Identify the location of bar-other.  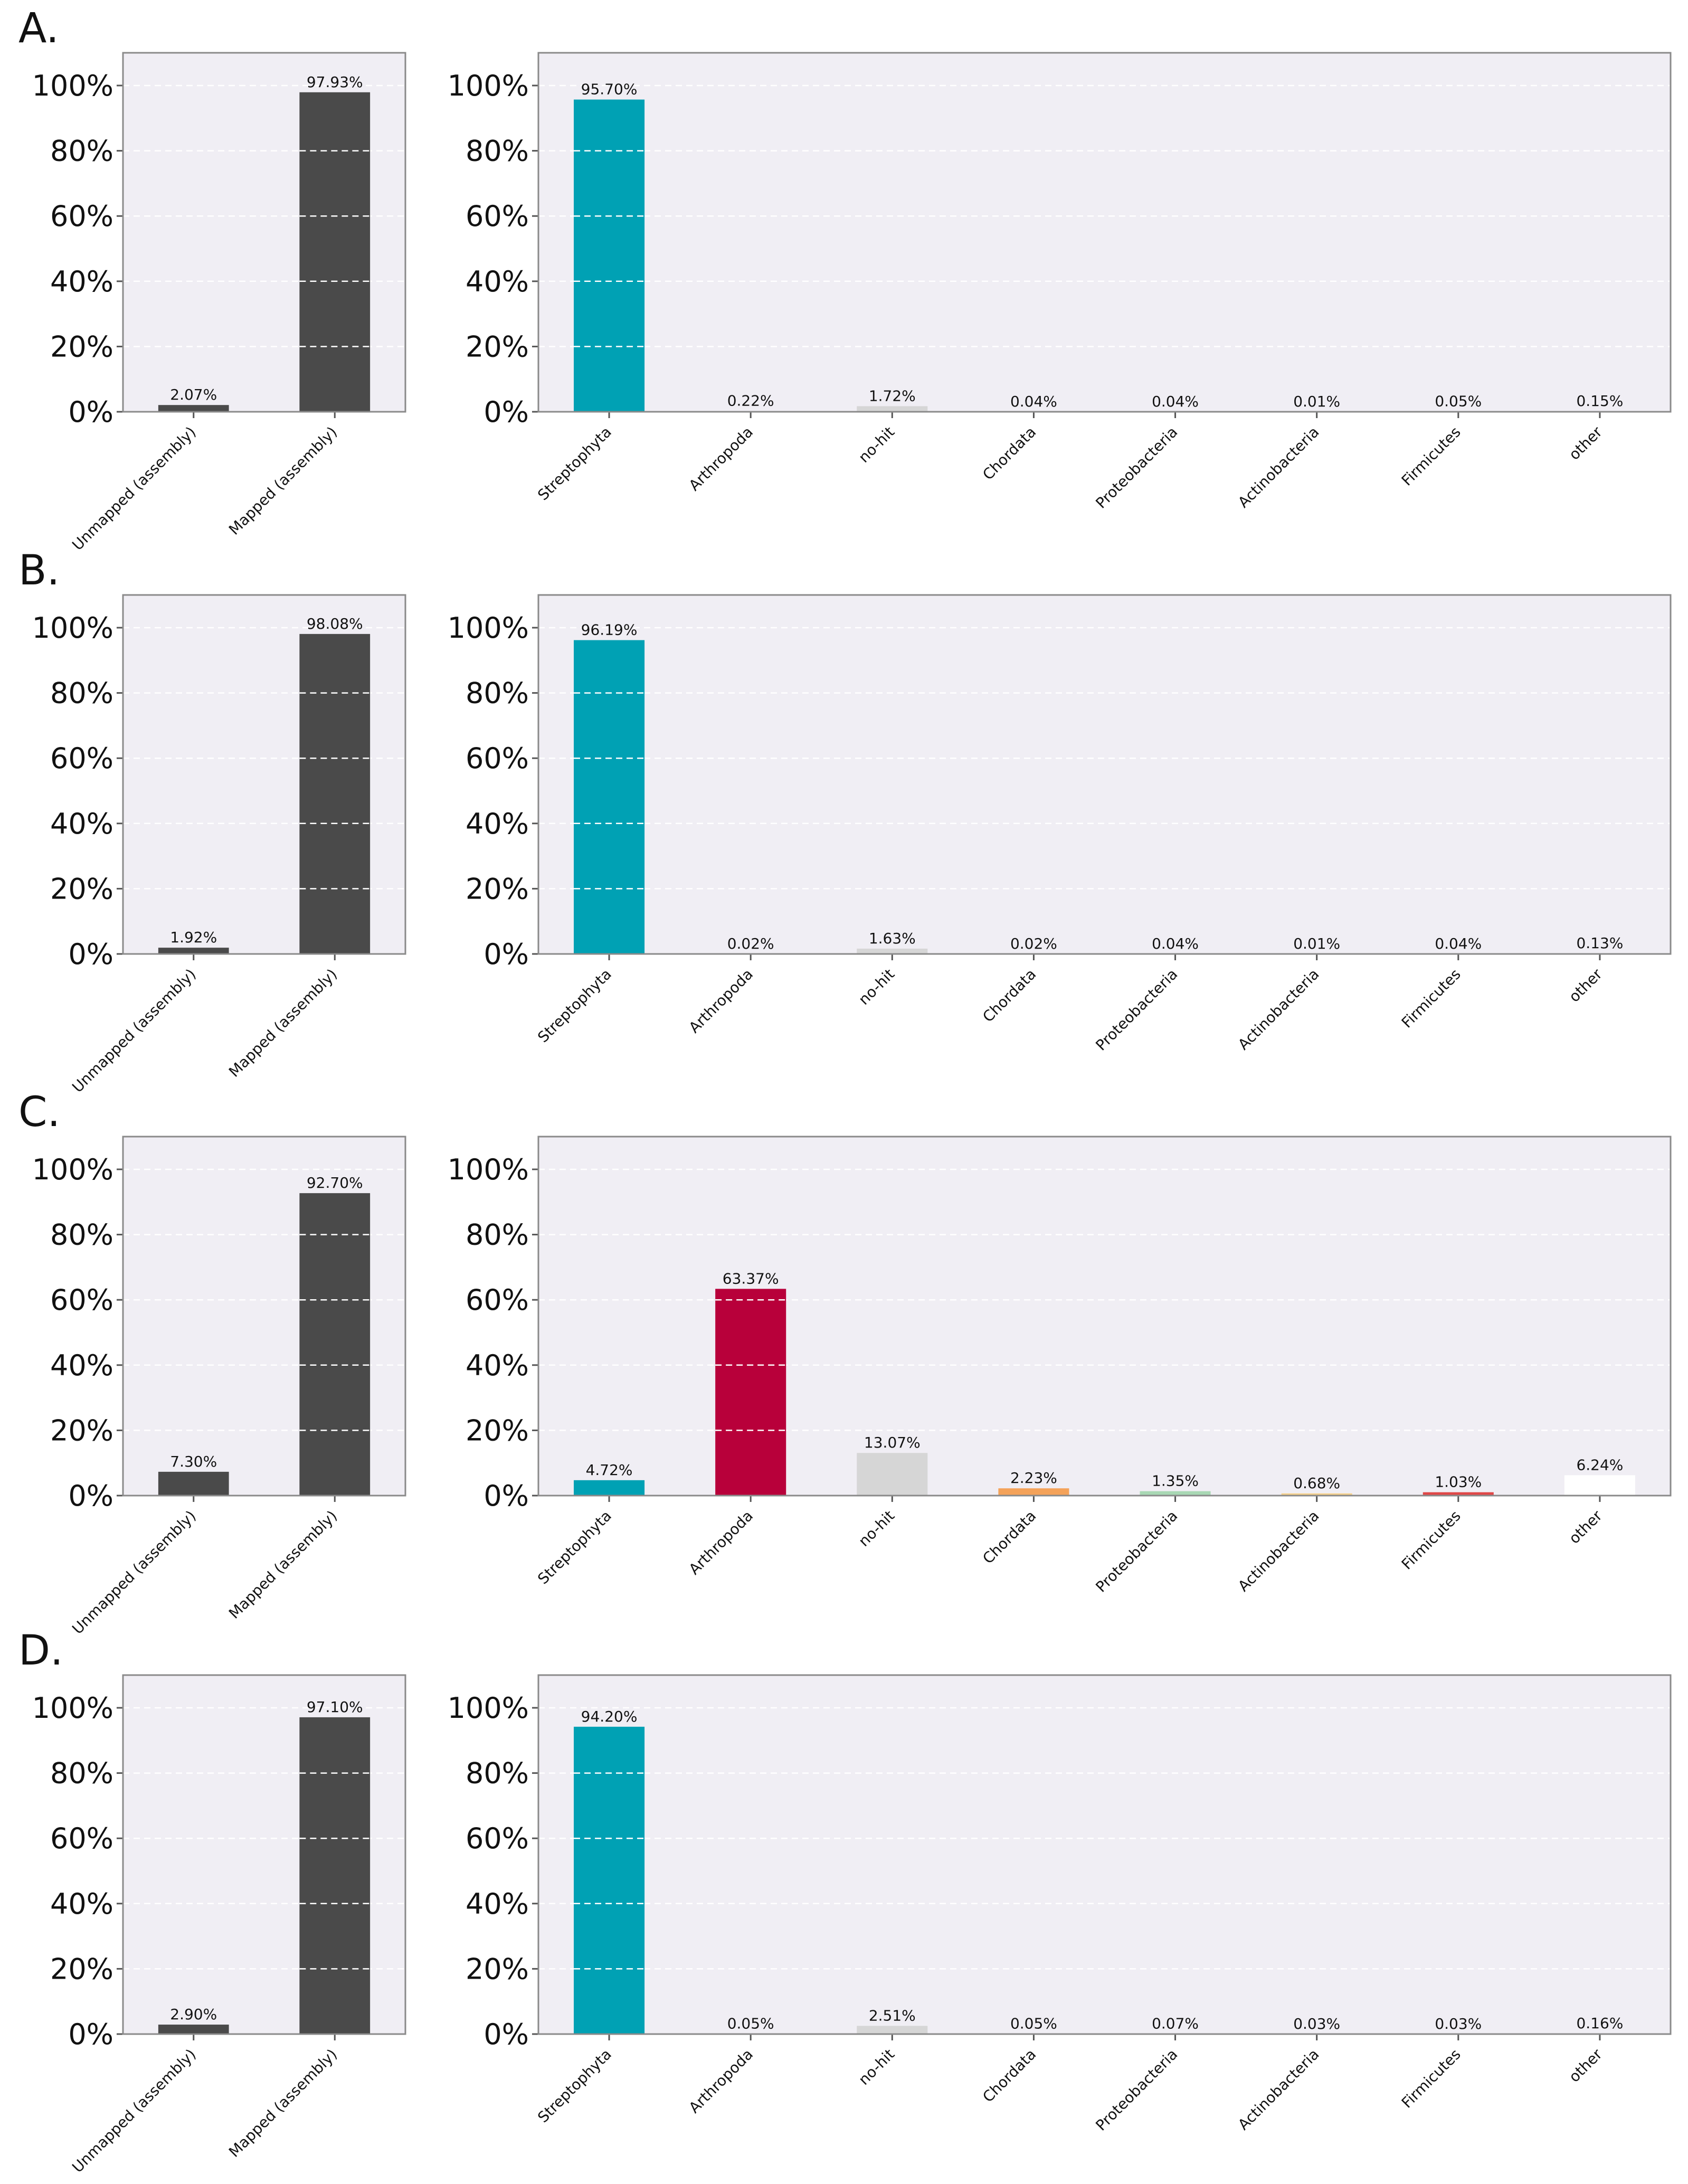
(1599, 1485).